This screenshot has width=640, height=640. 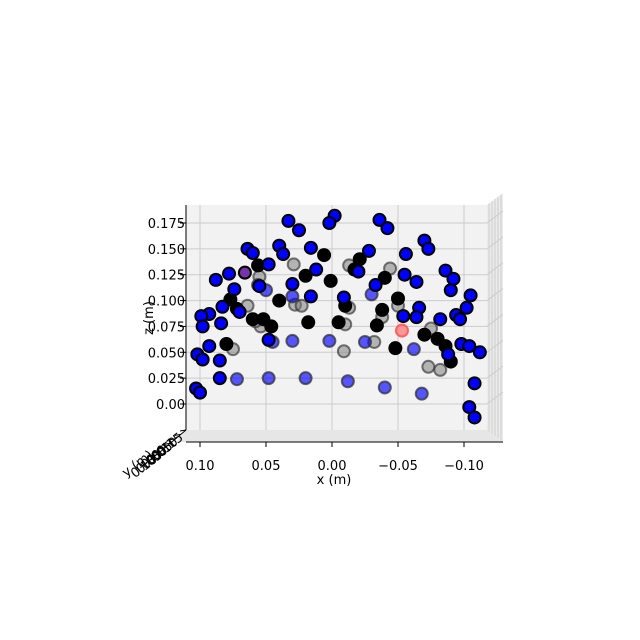 What do you see at coordinates (149, 318) in the screenshot?
I see `z-axis-label: z (m)` at bounding box center [149, 318].